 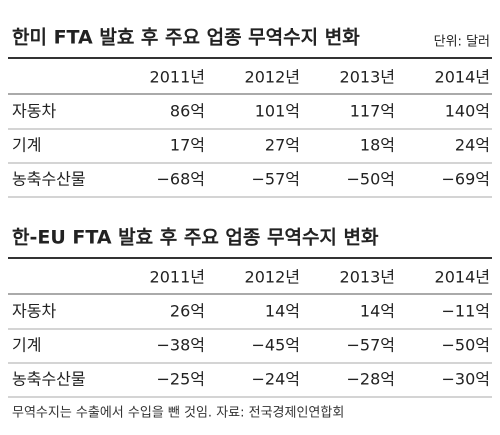 I want to click on cell-value: −68억, so click(x=181, y=179).